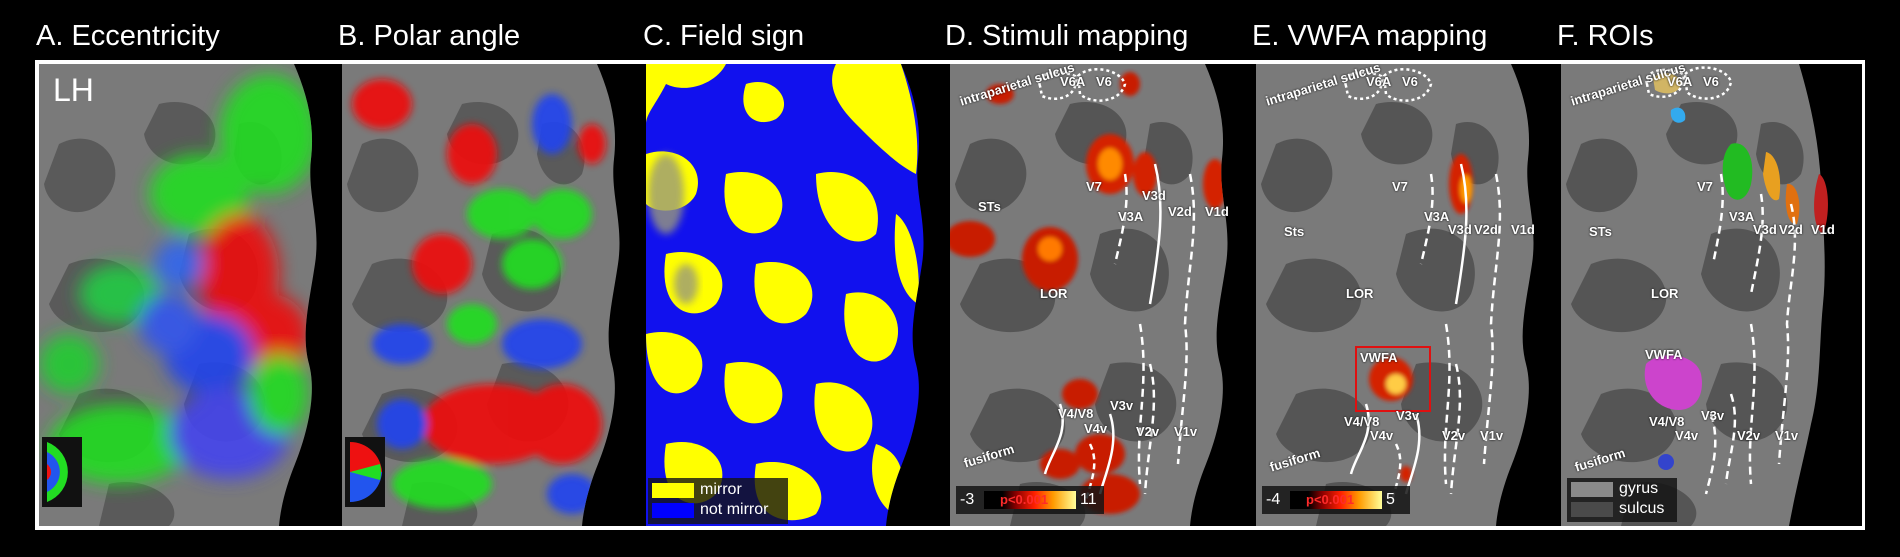 This screenshot has width=1900, height=557. I want to click on vwfa-highlight-box, so click(1393, 379).